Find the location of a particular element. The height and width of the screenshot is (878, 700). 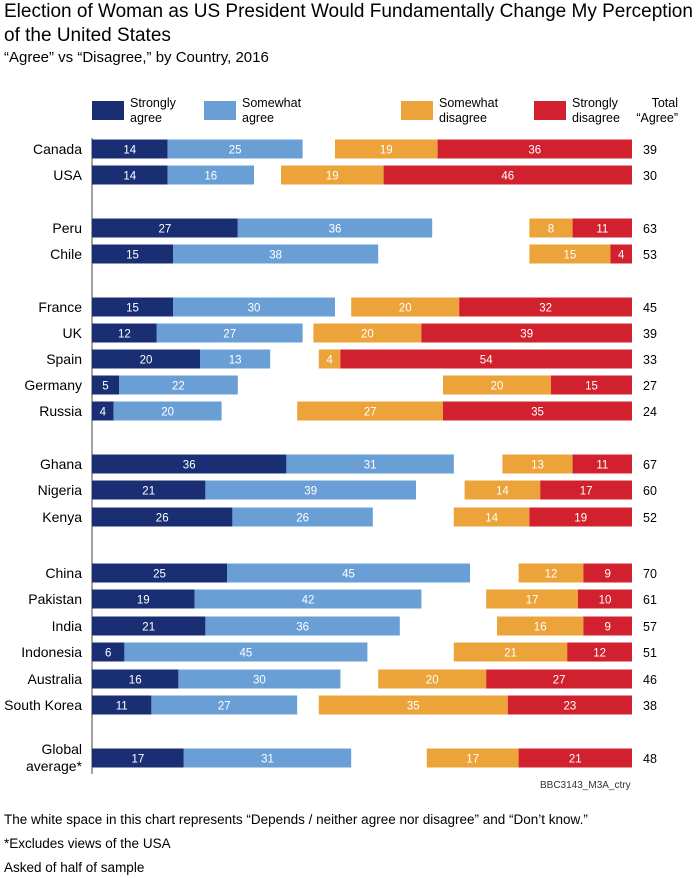

total-agree-china: 70 is located at coordinates (650, 574).